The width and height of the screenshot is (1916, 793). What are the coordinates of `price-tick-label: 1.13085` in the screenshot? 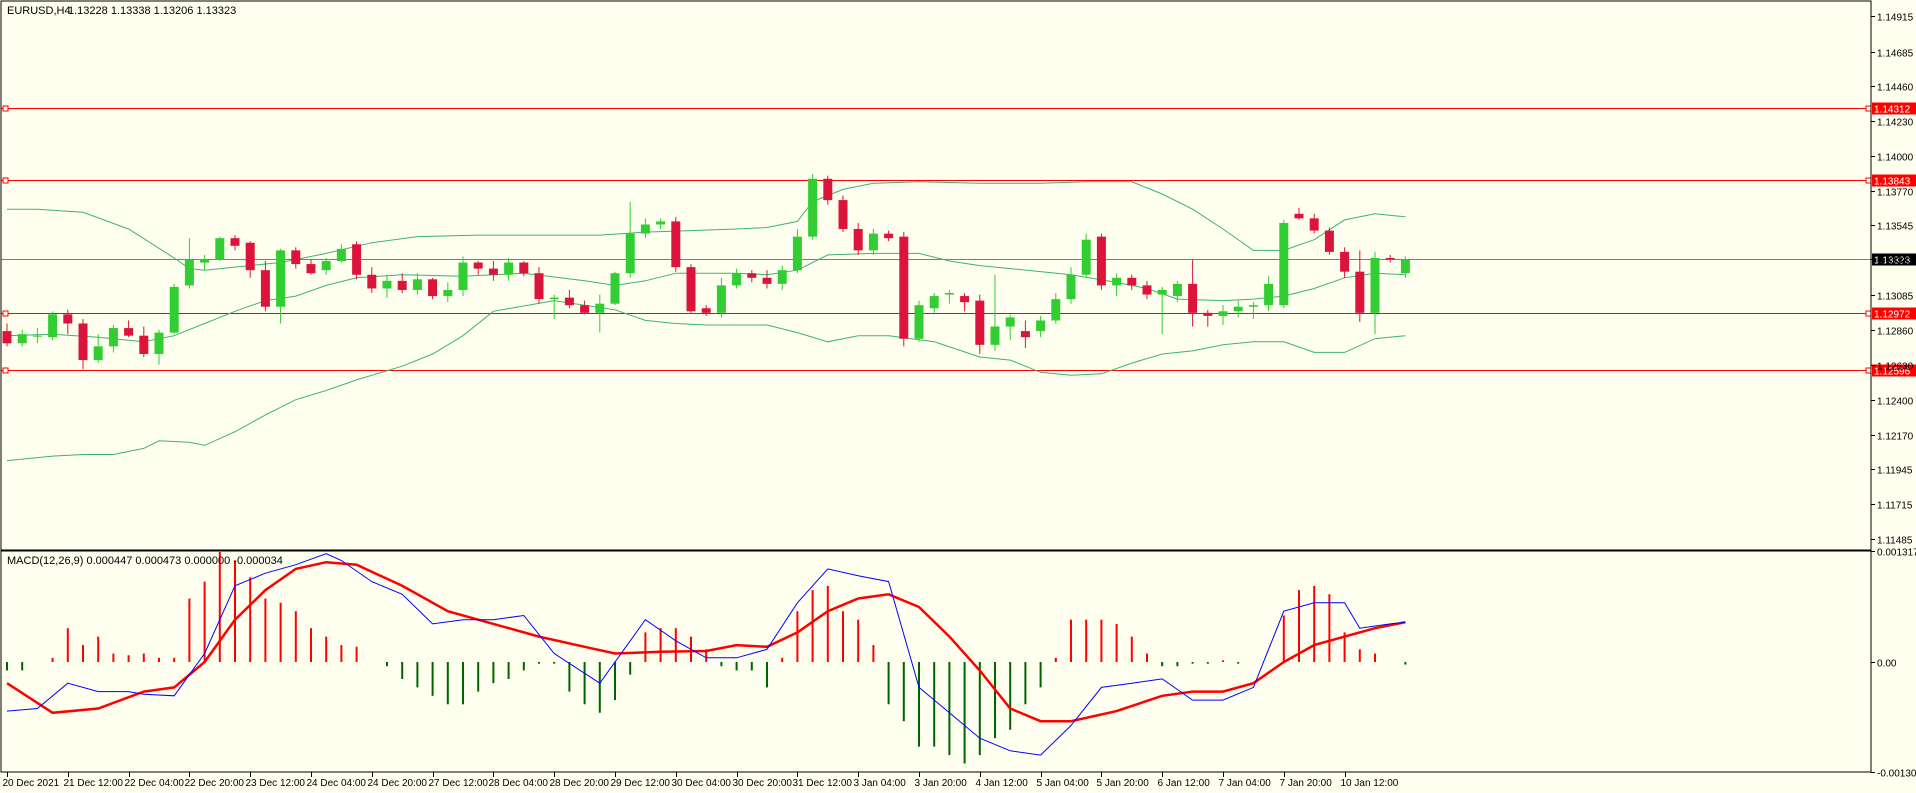 It's located at (1895, 297).